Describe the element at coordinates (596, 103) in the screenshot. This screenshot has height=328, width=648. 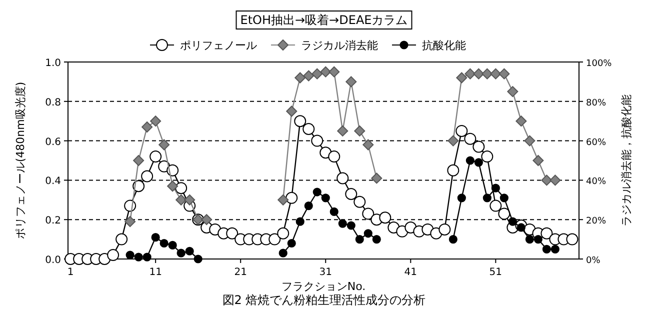
I see `y2-tick-label: 80%` at that location.